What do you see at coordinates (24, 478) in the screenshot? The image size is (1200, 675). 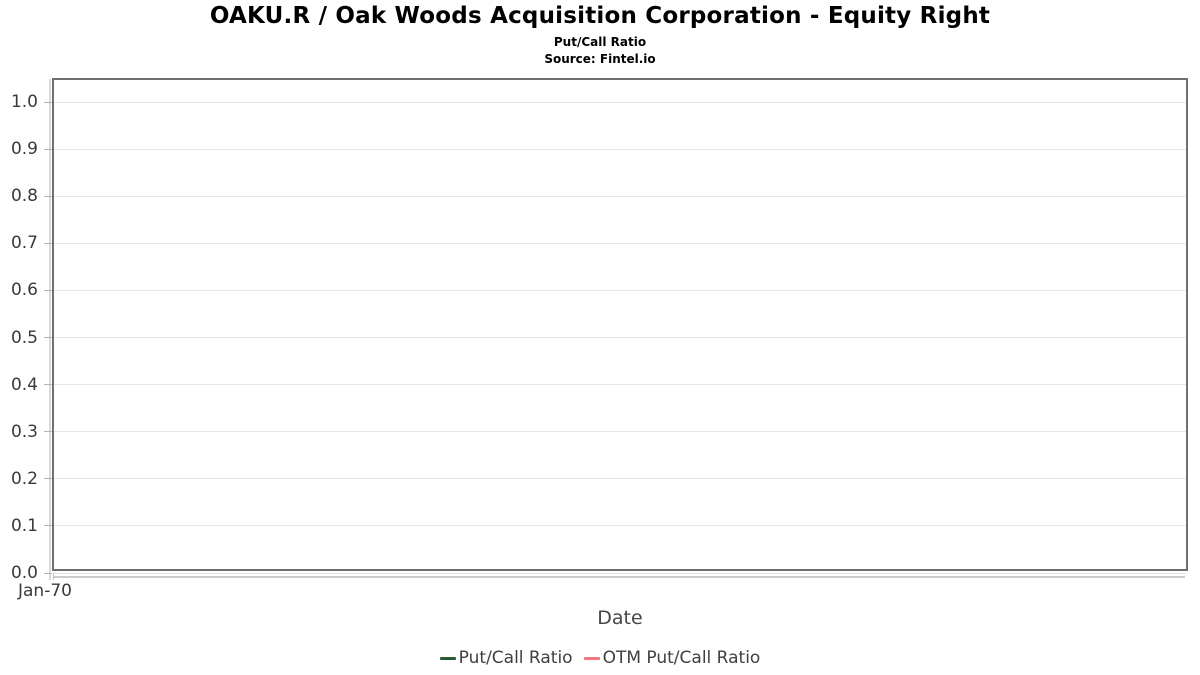 I see `y-tick-label: 0.2` at bounding box center [24, 478].